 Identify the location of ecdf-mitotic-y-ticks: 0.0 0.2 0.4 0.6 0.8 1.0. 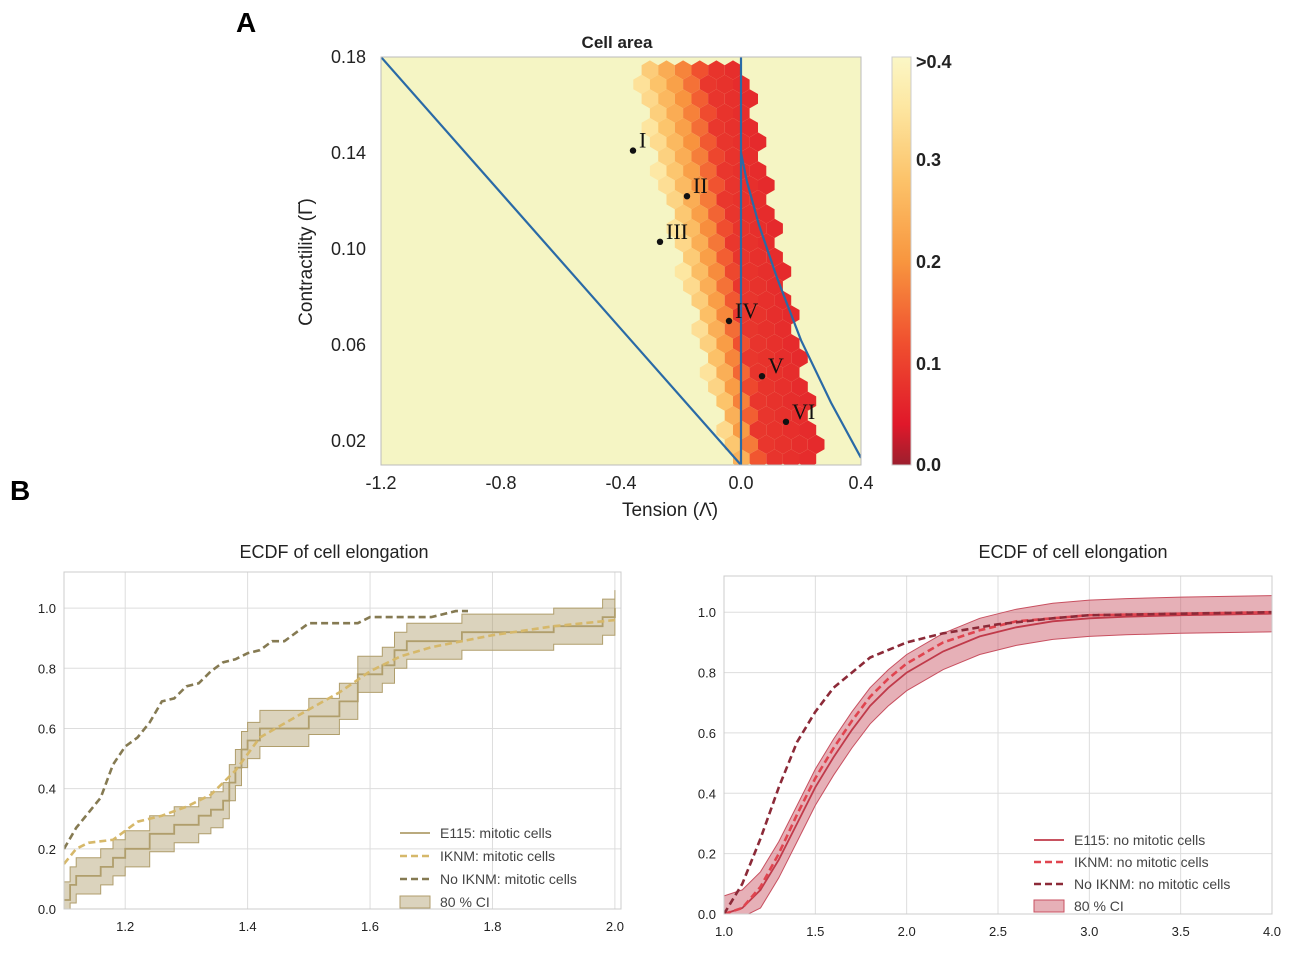
(47, 759).